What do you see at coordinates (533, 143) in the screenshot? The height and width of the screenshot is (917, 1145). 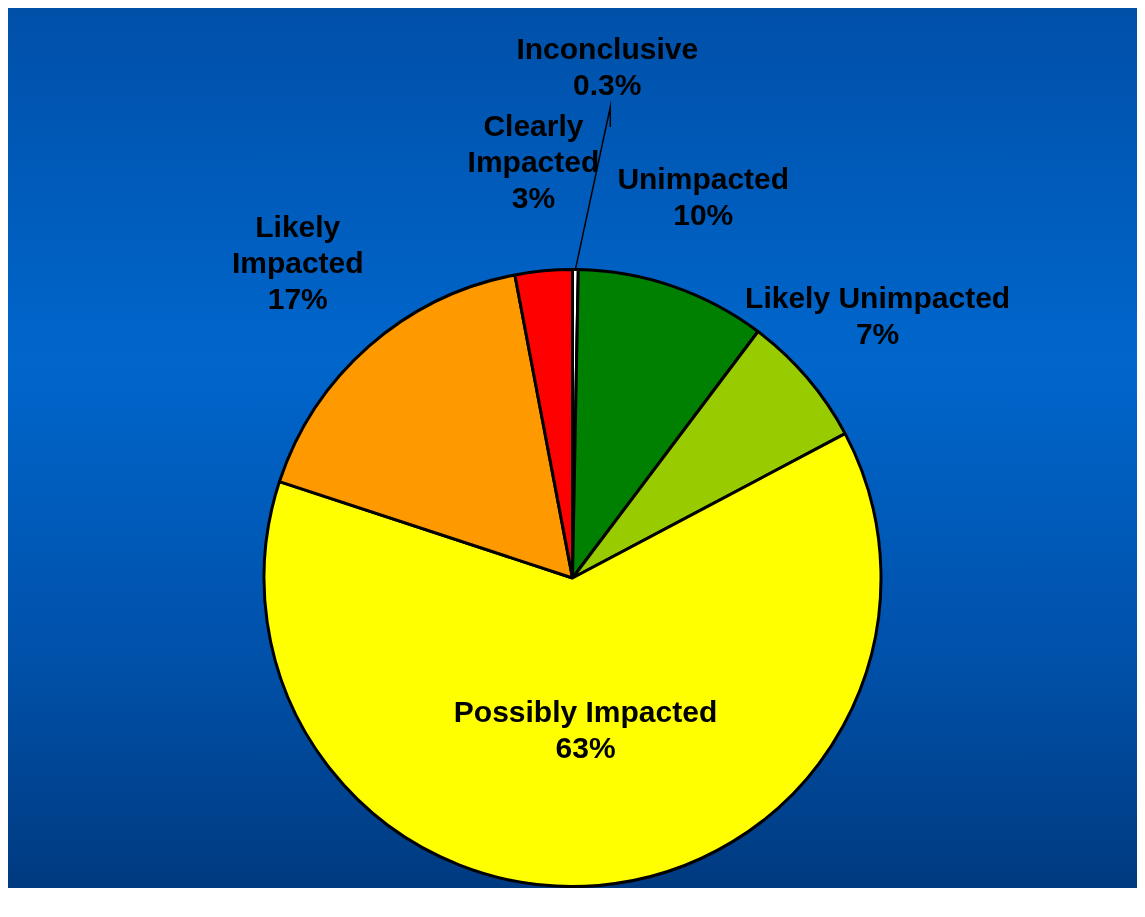 I see `slice-label: Clearly Impacted` at bounding box center [533, 143].